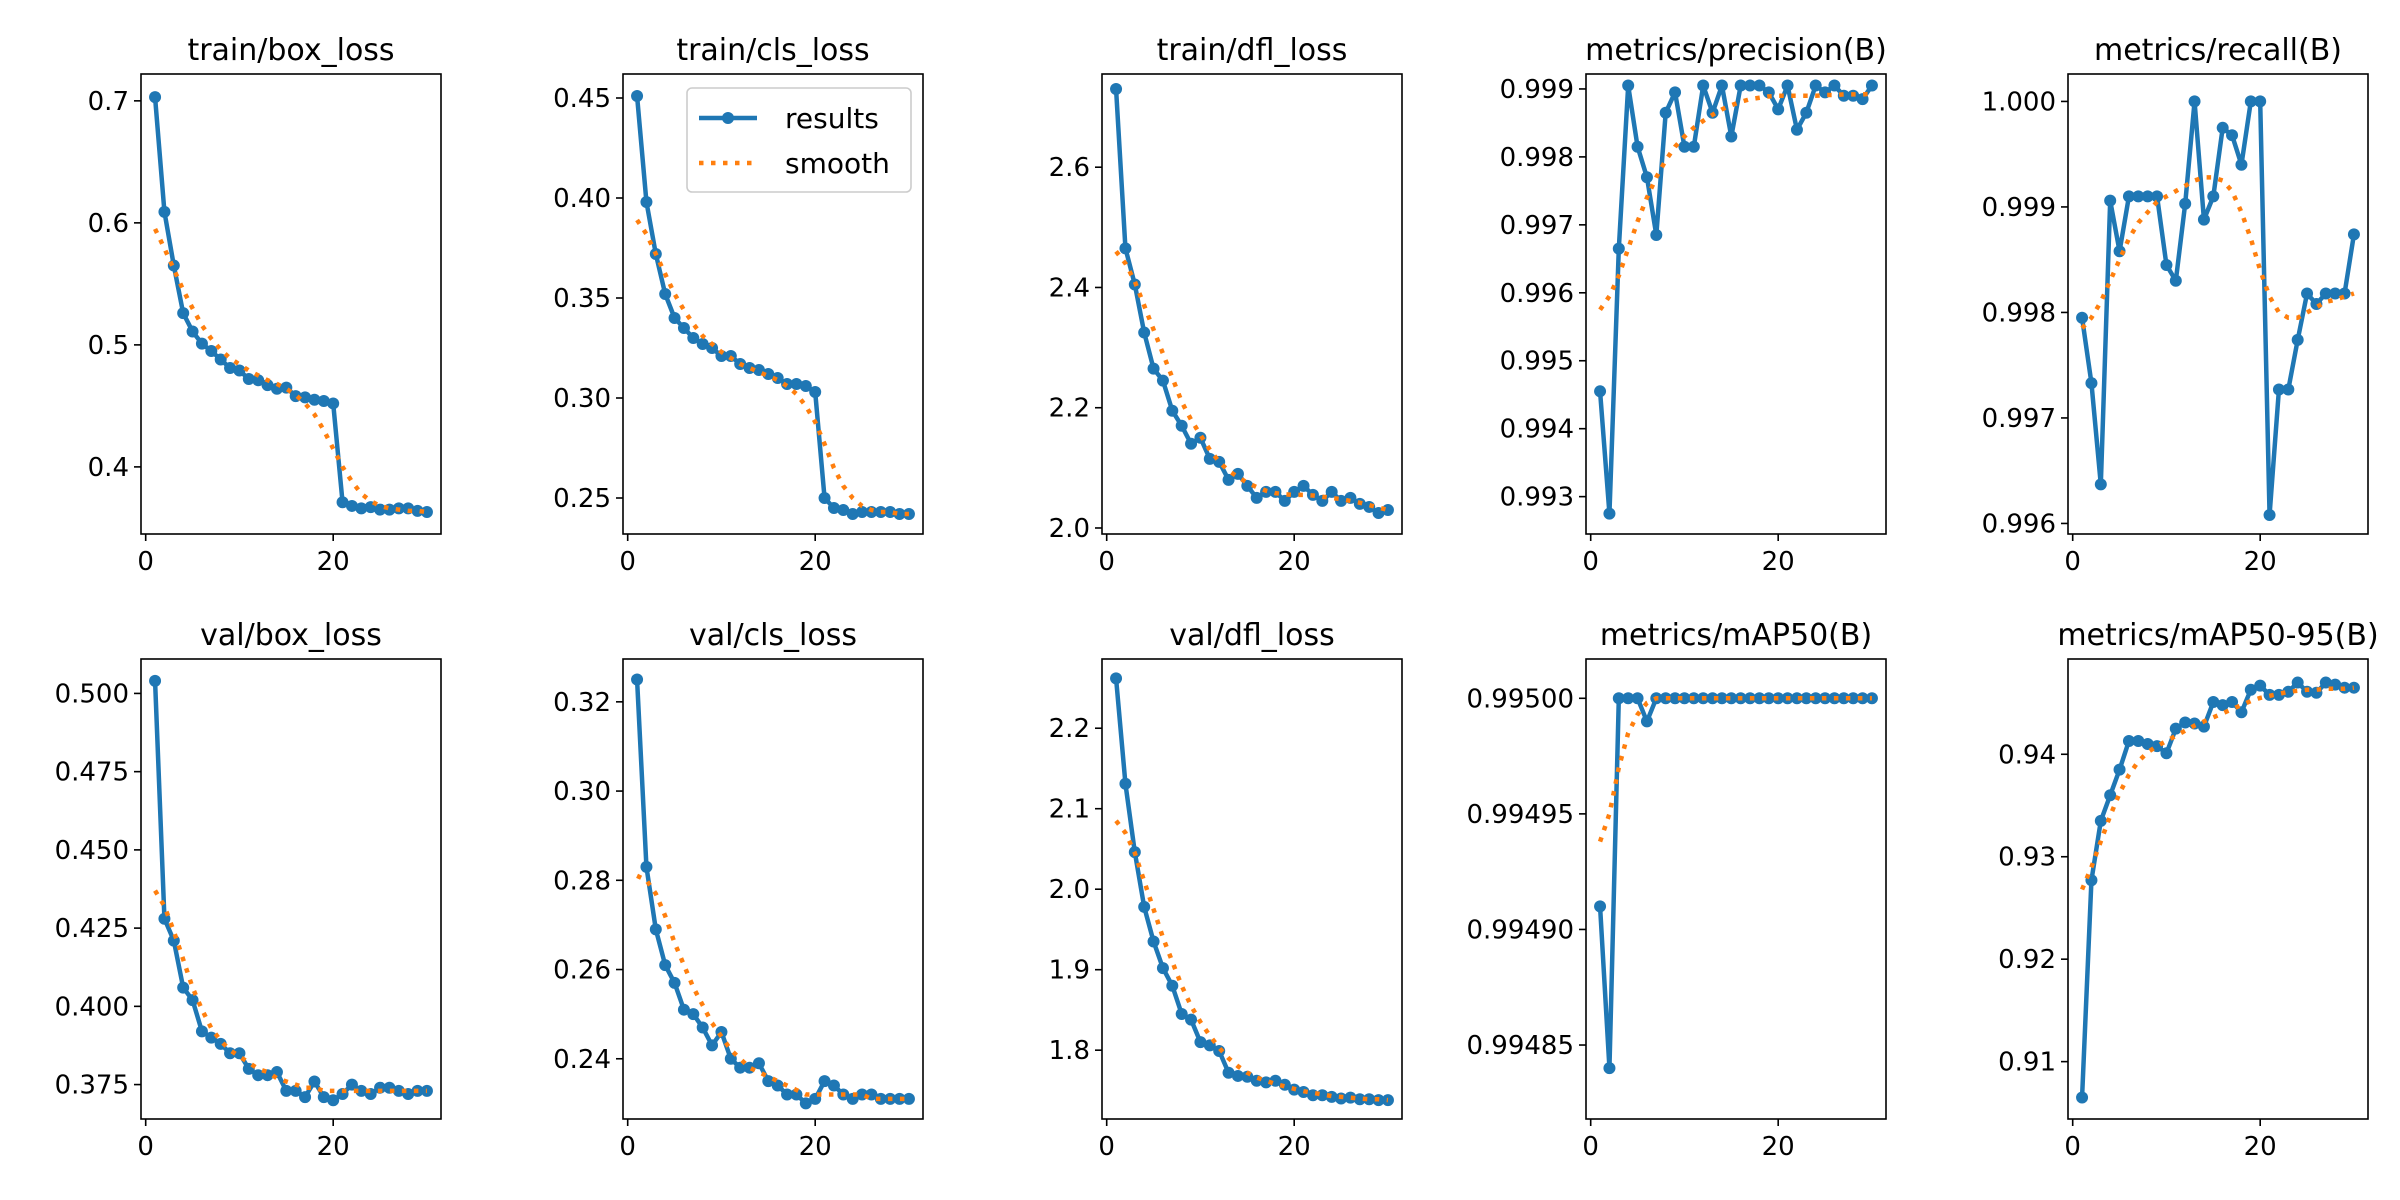 This screenshot has height=1200, width=2400. Describe the element at coordinates (772, 50) in the screenshot. I see `subplot-title: train/cls_loss` at that location.